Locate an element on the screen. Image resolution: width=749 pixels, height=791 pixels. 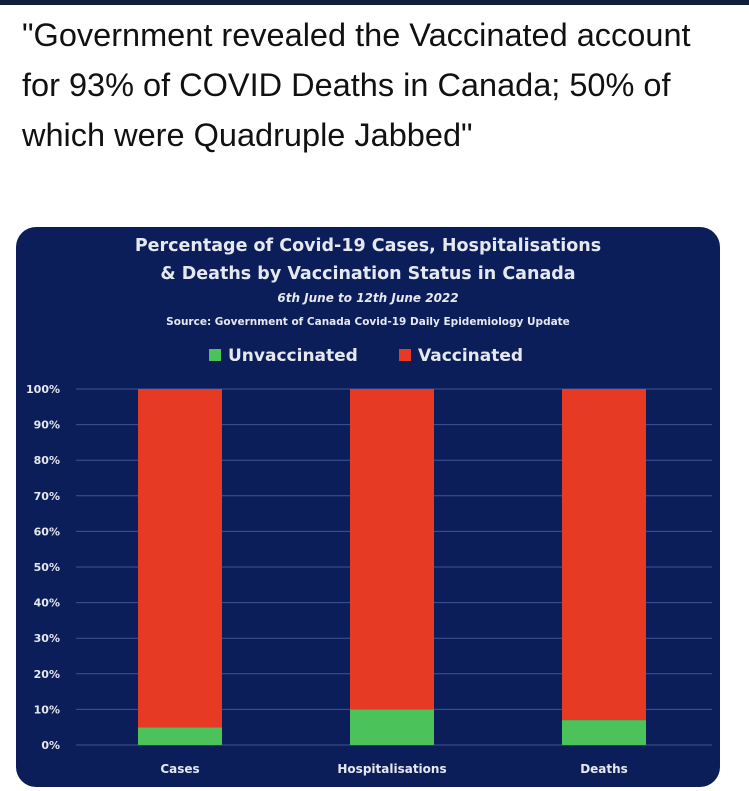
y-tick-label: 80% is located at coordinates (47, 460).